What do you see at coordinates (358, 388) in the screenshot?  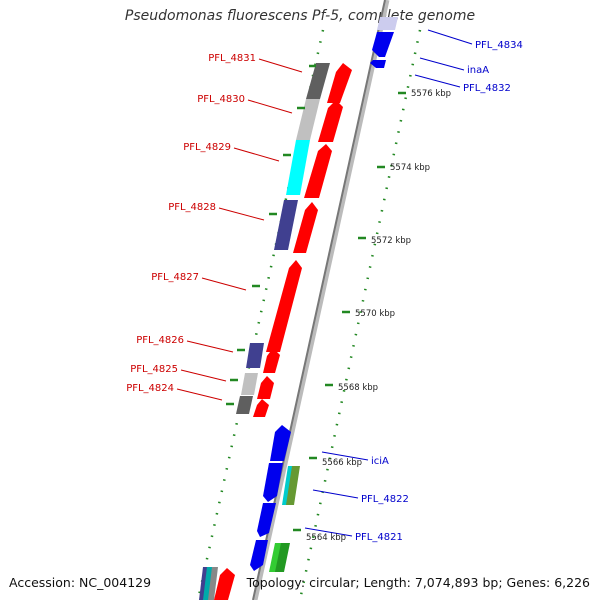 I see `scale-tick-label: 5568 kbp` at bounding box center [358, 388].